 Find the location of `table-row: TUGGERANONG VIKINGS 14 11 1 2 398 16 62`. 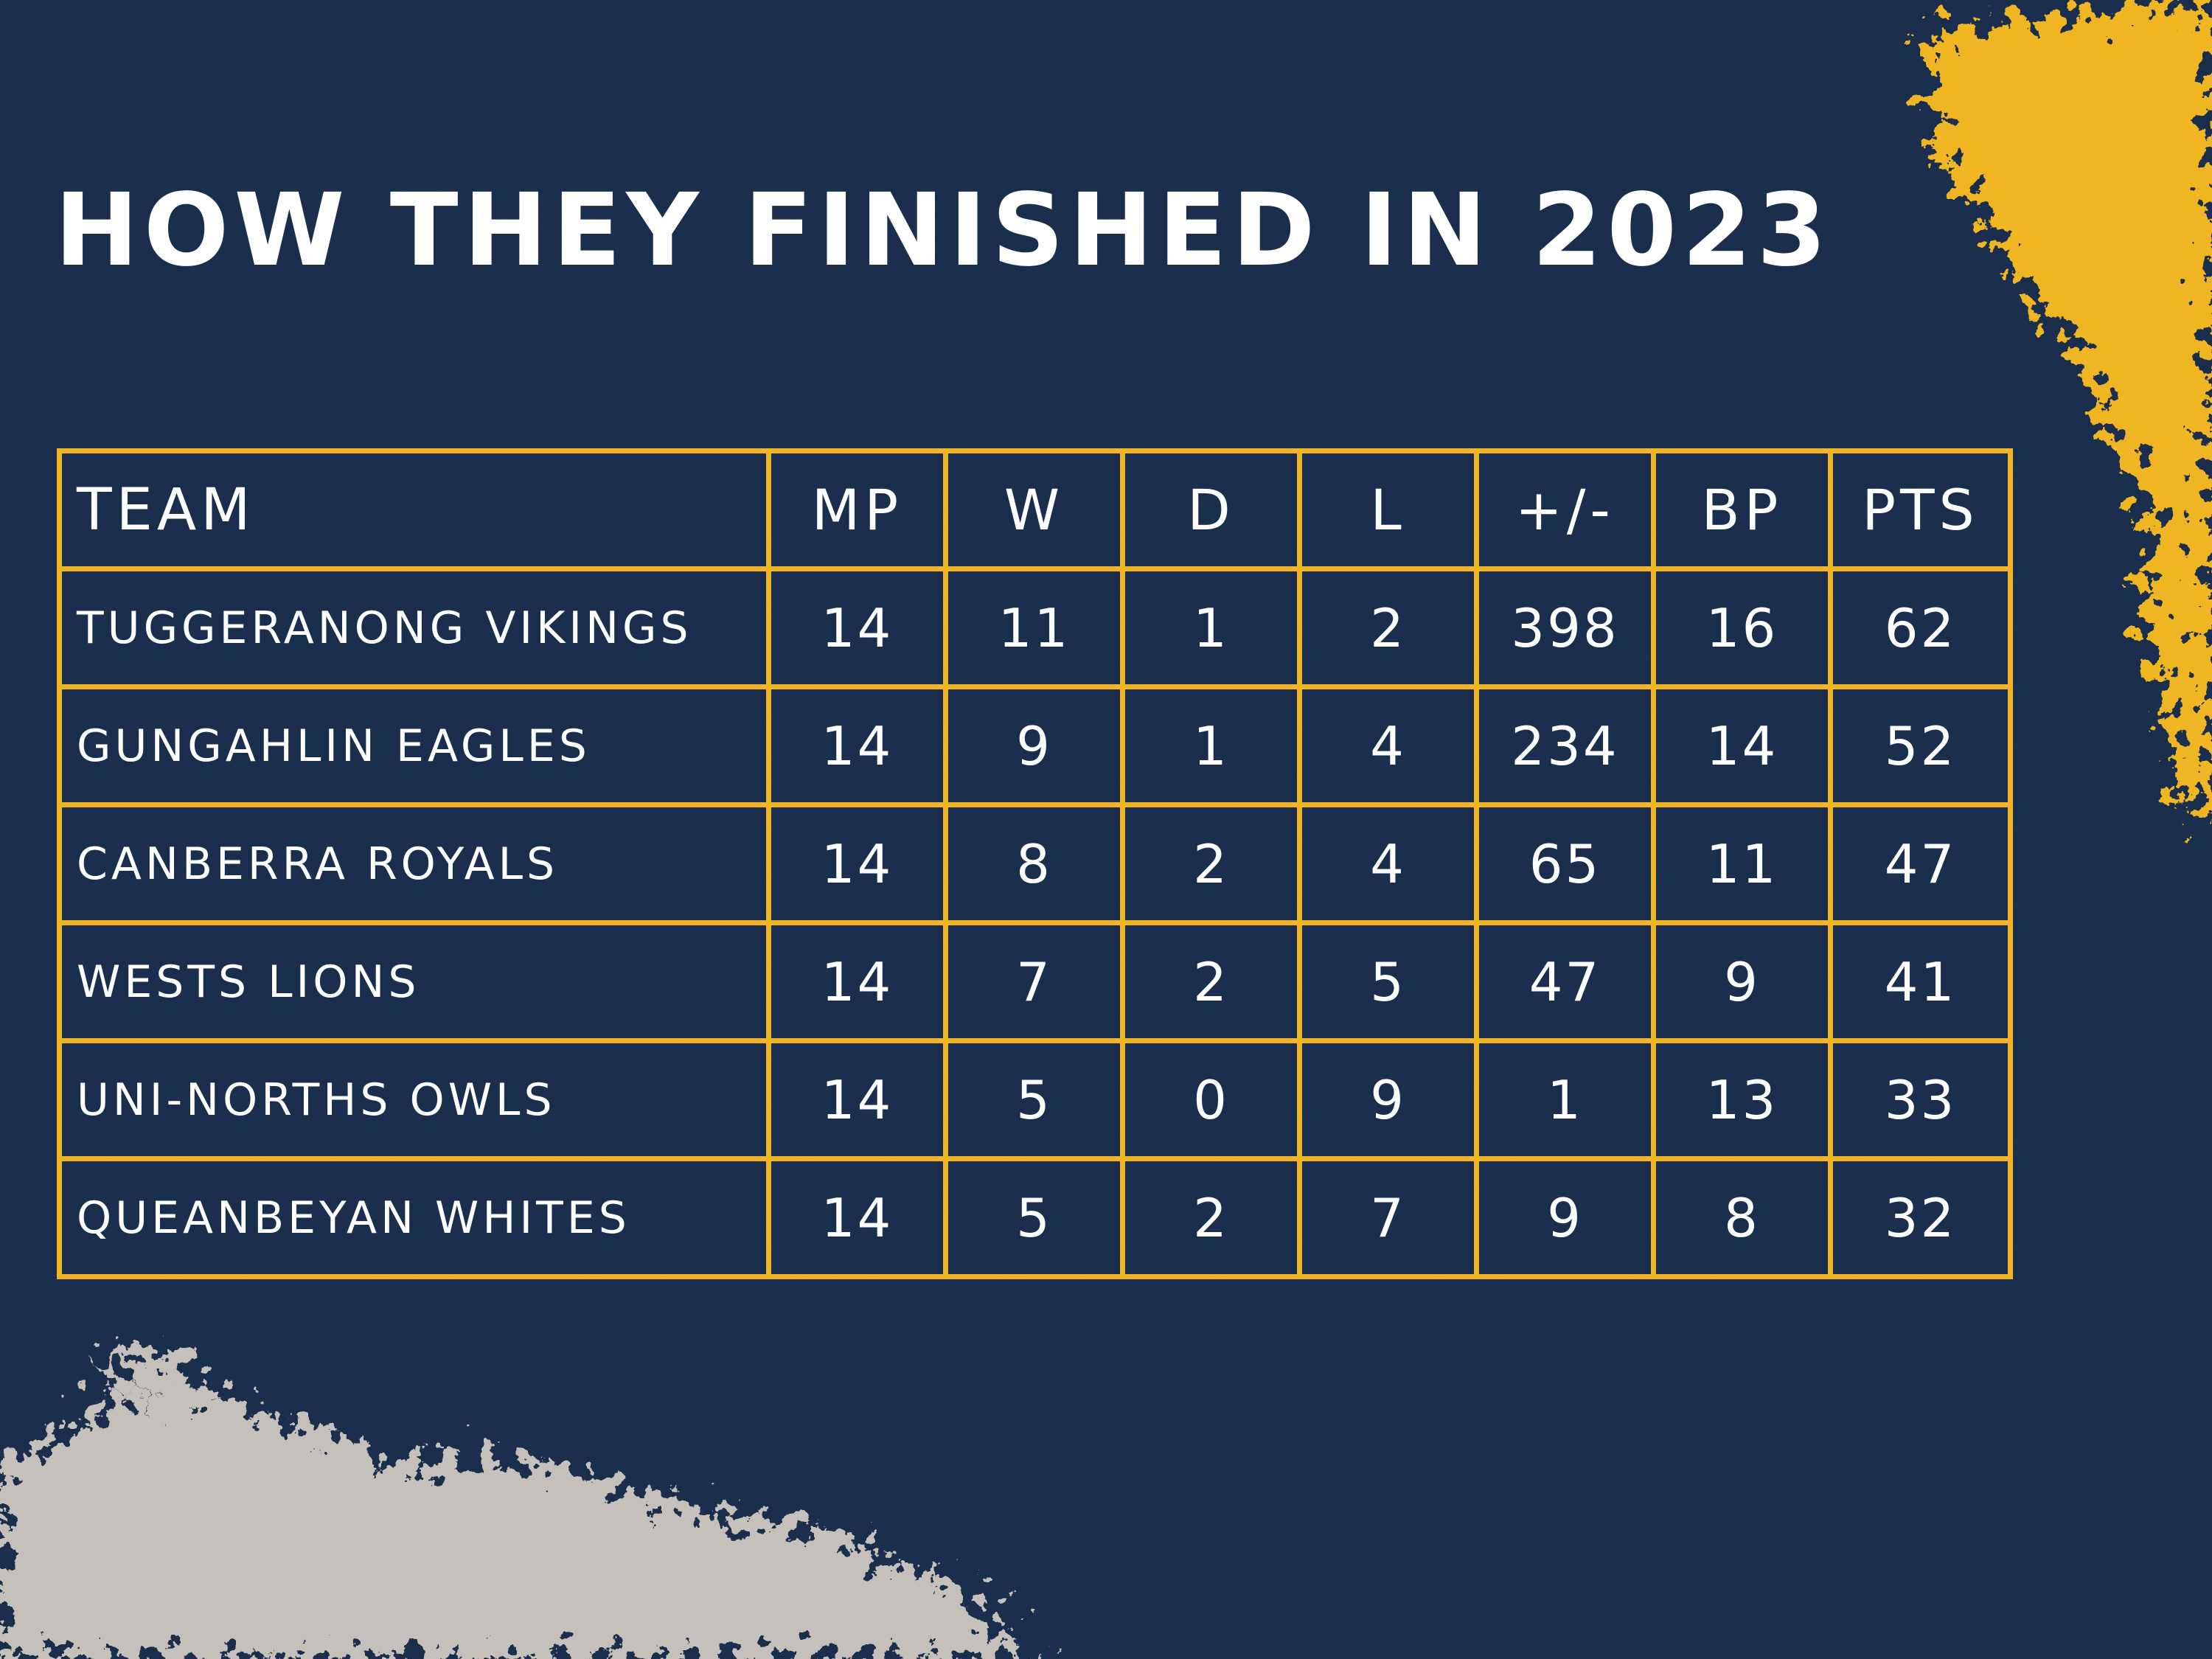

table-row: TUGGERANONG VIKINGS 14 11 1 2 398 16 62 is located at coordinates (1035, 627).